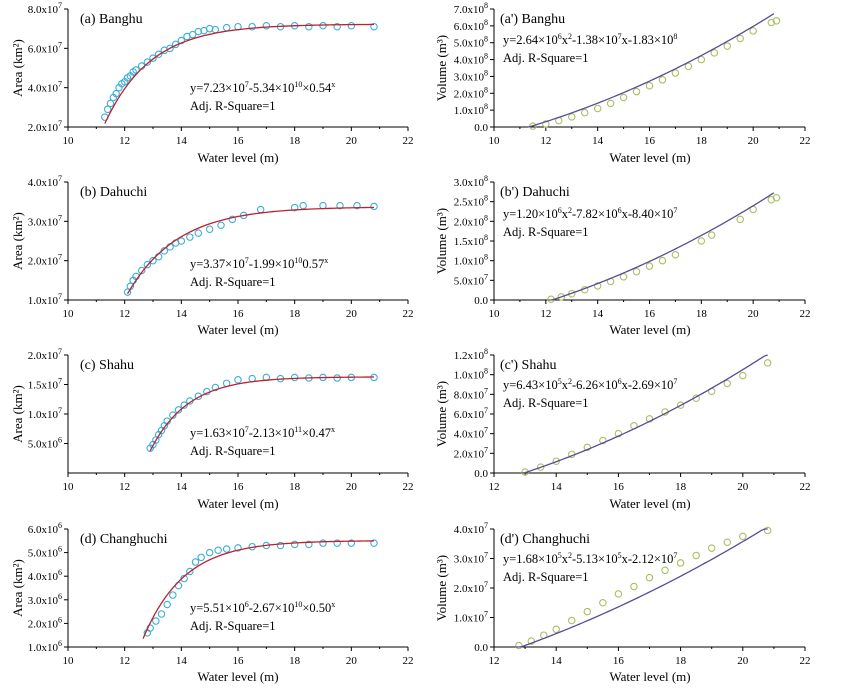 The image size is (850, 689). I want to click on y-tick-label: 2.5x10⁸, so click(471, 201).